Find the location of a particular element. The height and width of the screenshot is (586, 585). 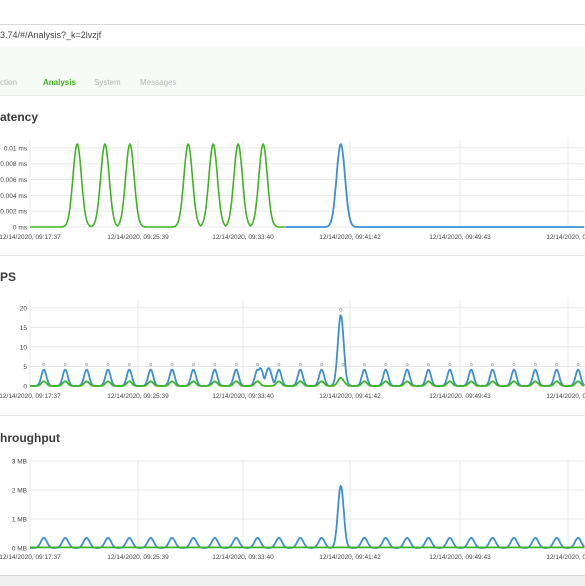

y-tick-label: 0 MB is located at coordinates (19, 549).